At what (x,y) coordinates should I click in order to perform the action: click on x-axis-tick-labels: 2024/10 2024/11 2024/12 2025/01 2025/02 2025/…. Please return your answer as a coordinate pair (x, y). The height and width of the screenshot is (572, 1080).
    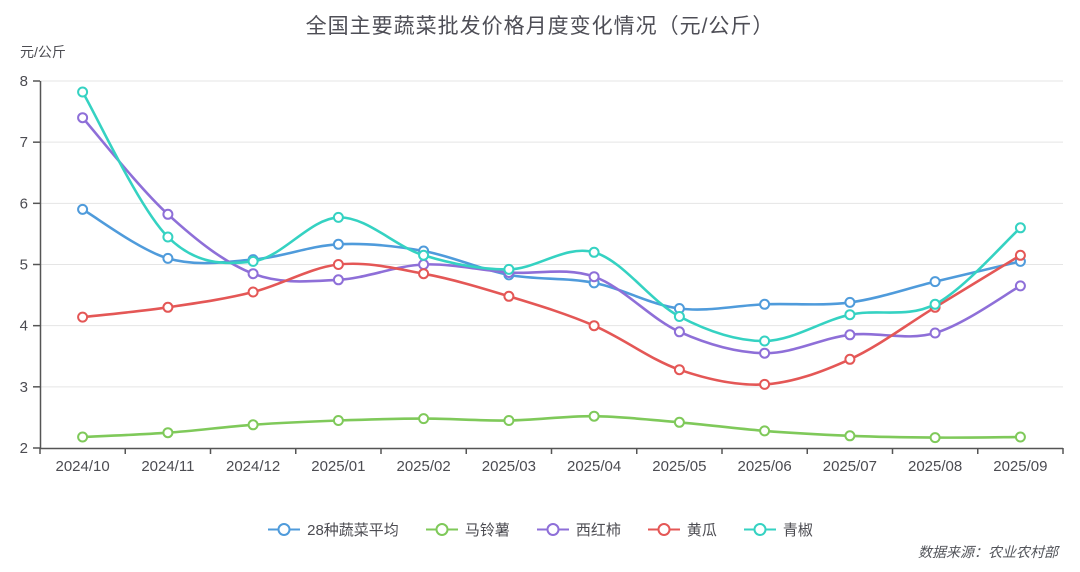
    Looking at the image, I should click on (552, 466).